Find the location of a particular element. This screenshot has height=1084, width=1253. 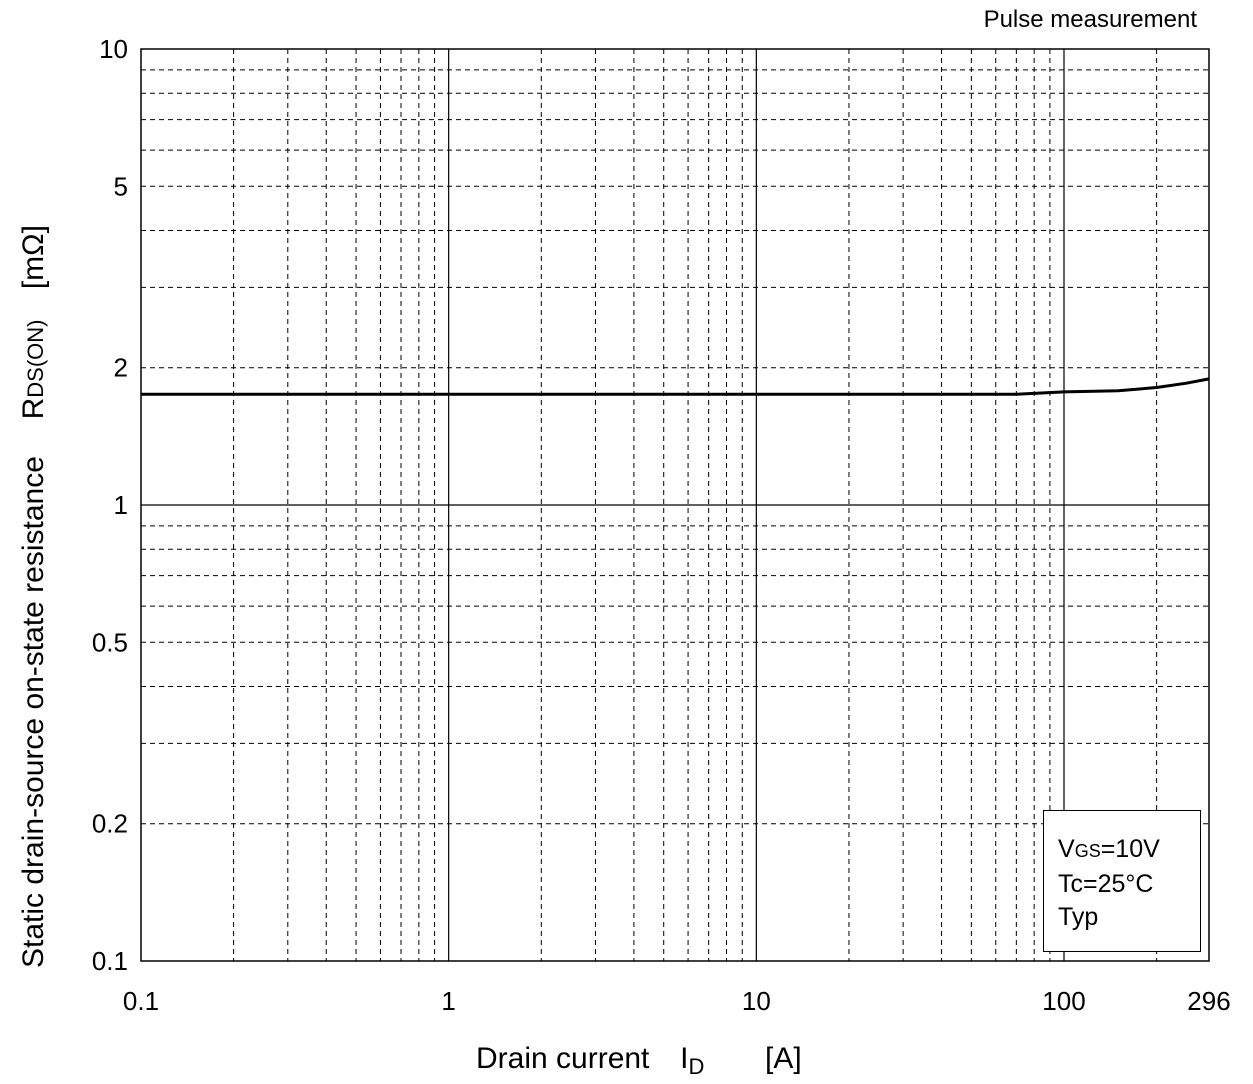

y-tick-label: 10 is located at coordinates (113, 49).